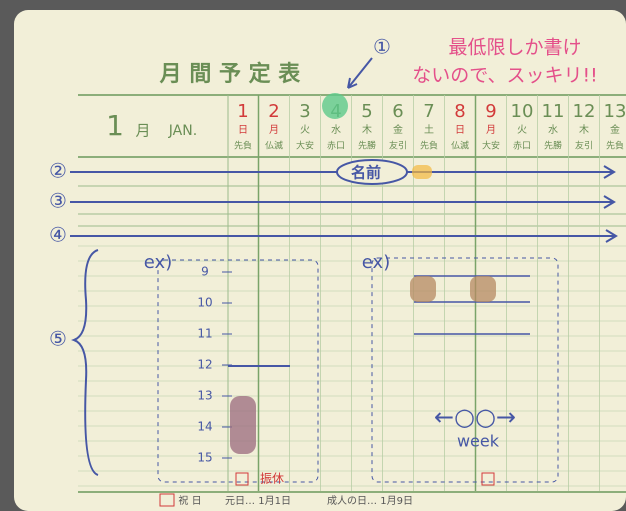 Image resolution: width=626 pixels, height=511 pixels. Describe the element at coordinates (58, 171) in the screenshot. I see `marker-2: ②` at that location.